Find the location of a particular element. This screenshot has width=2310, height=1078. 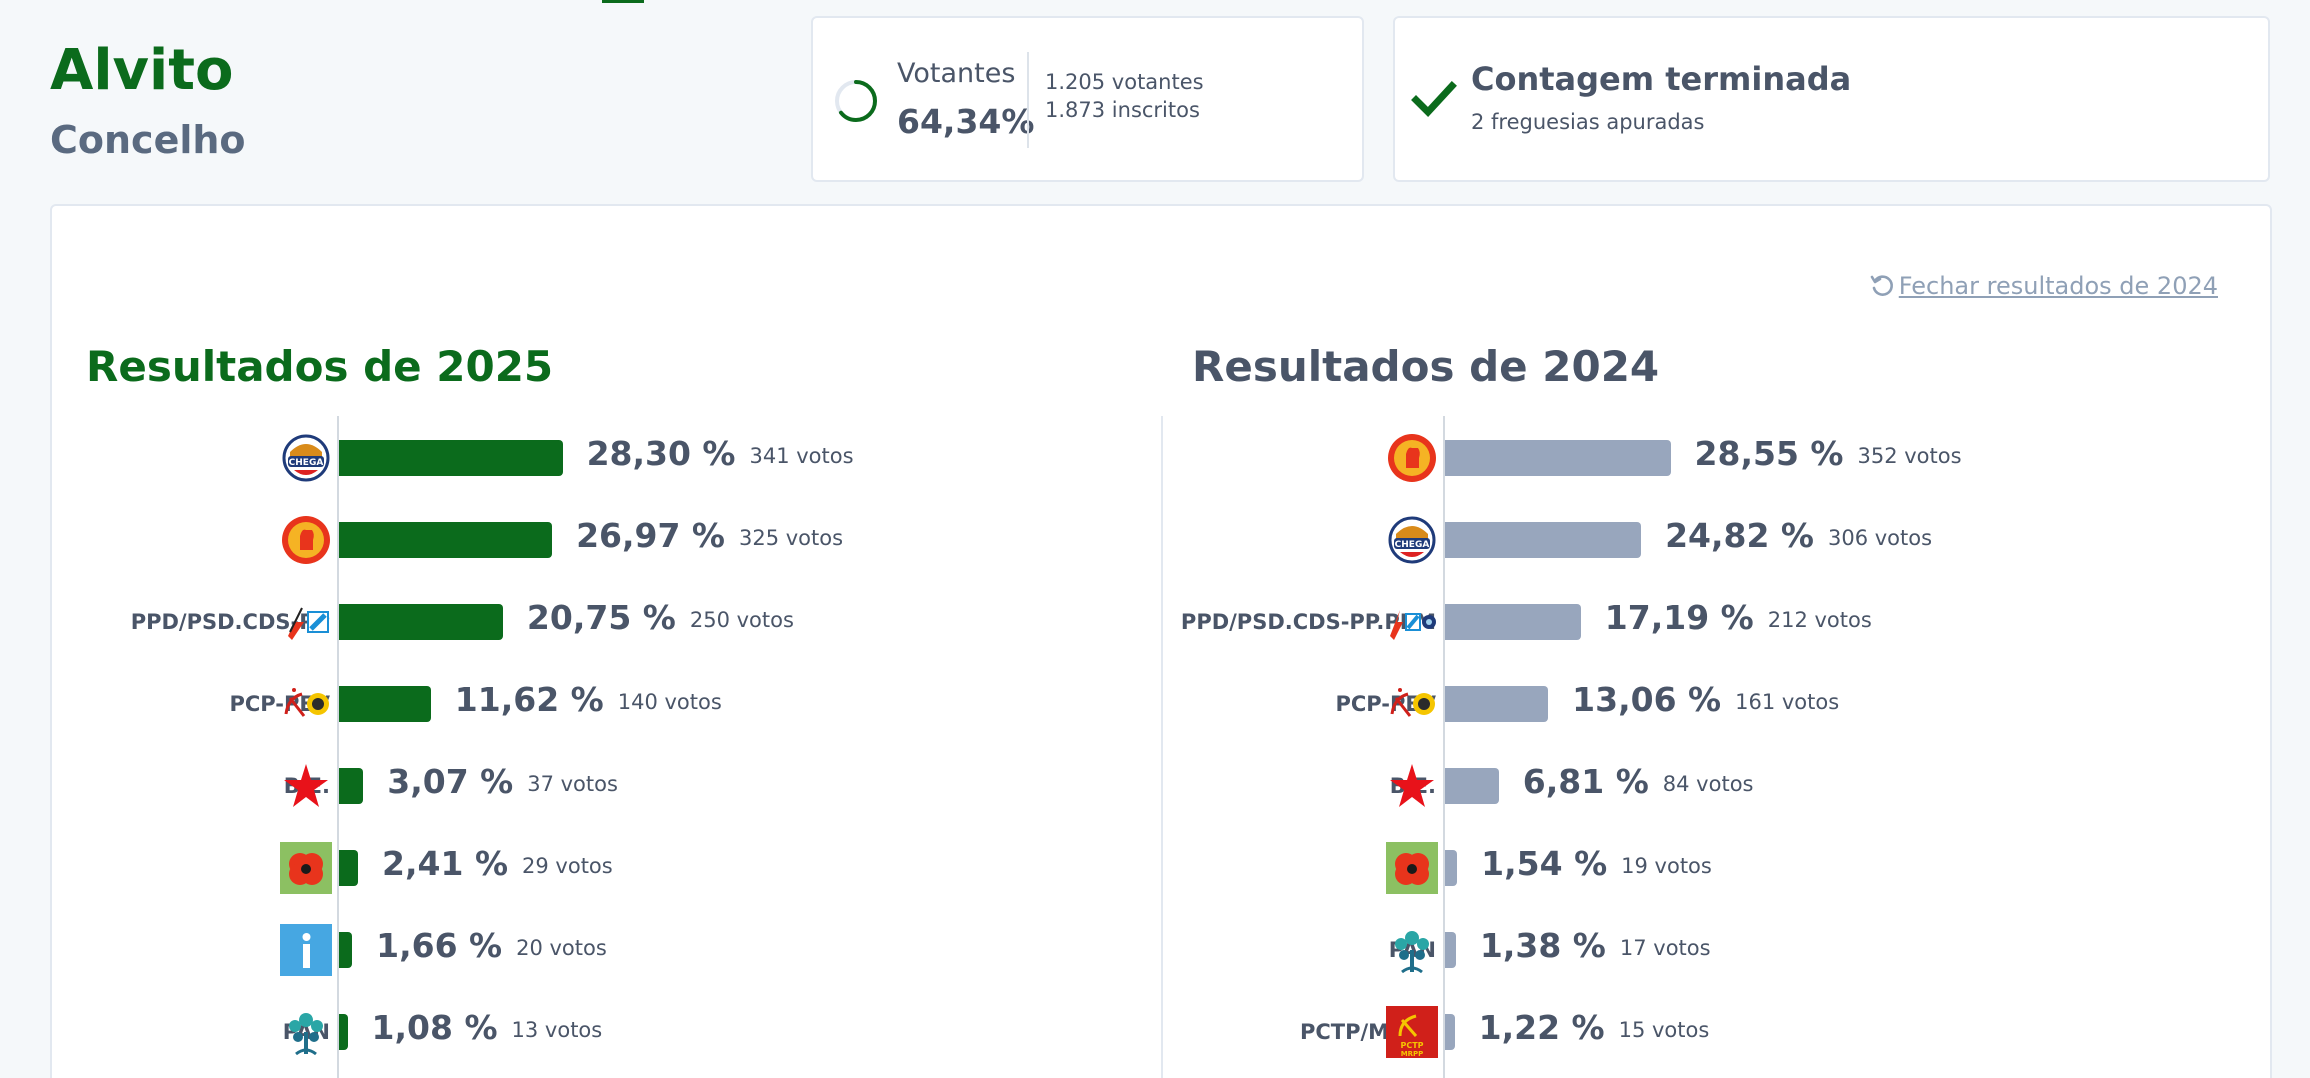

percent-label: 1,54 % is located at coordinates (1544, 863).